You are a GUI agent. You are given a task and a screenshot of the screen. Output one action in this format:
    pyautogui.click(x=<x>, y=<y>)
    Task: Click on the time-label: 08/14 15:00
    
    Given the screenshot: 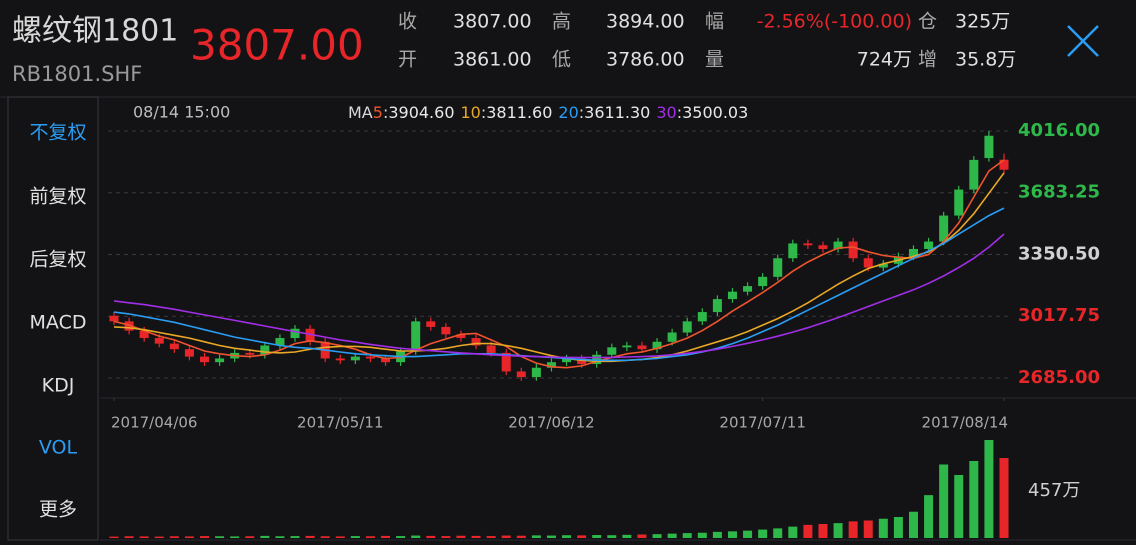 What is the action you would take?
    pyautogui.click(x=181, y=112)
    